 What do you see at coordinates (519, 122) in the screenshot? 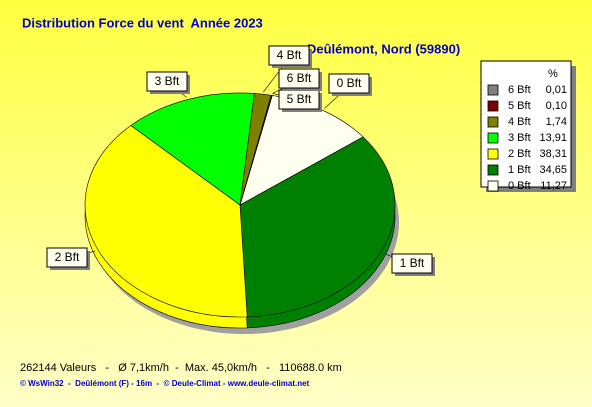
I see `legend-label: 4 Bft` at bounding box center [519, 122].